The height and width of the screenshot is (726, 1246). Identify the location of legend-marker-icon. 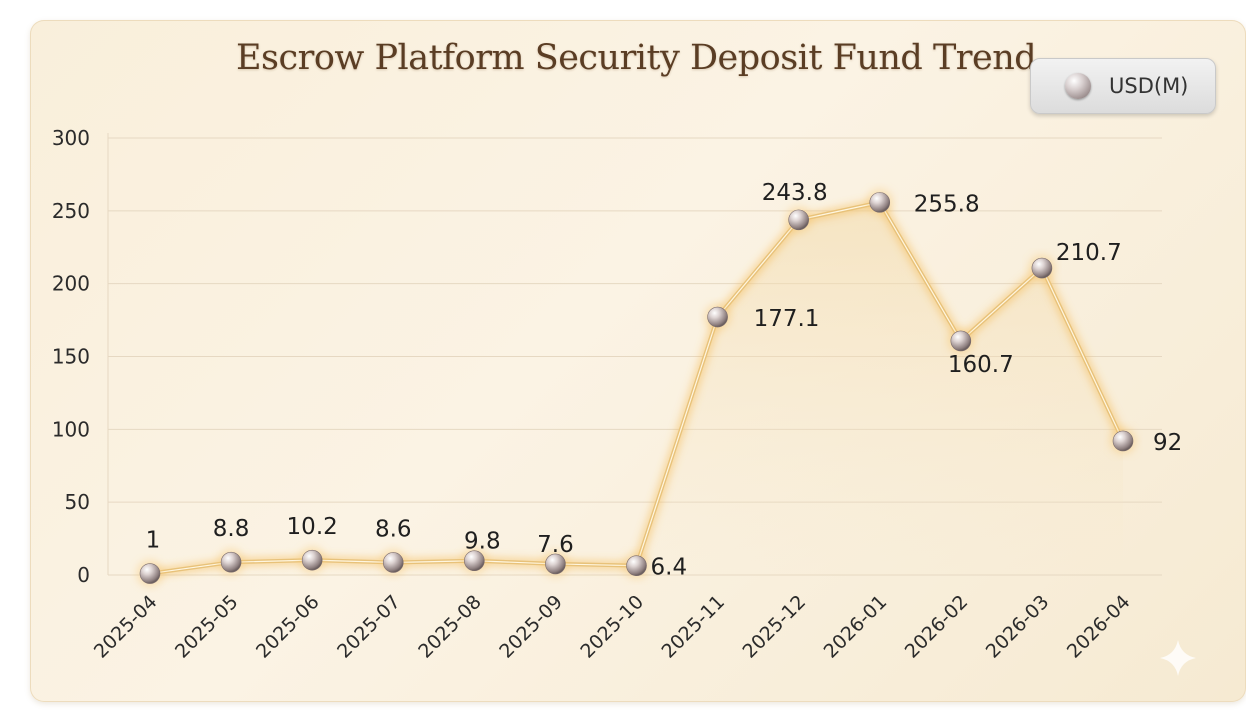
(1078, 86).